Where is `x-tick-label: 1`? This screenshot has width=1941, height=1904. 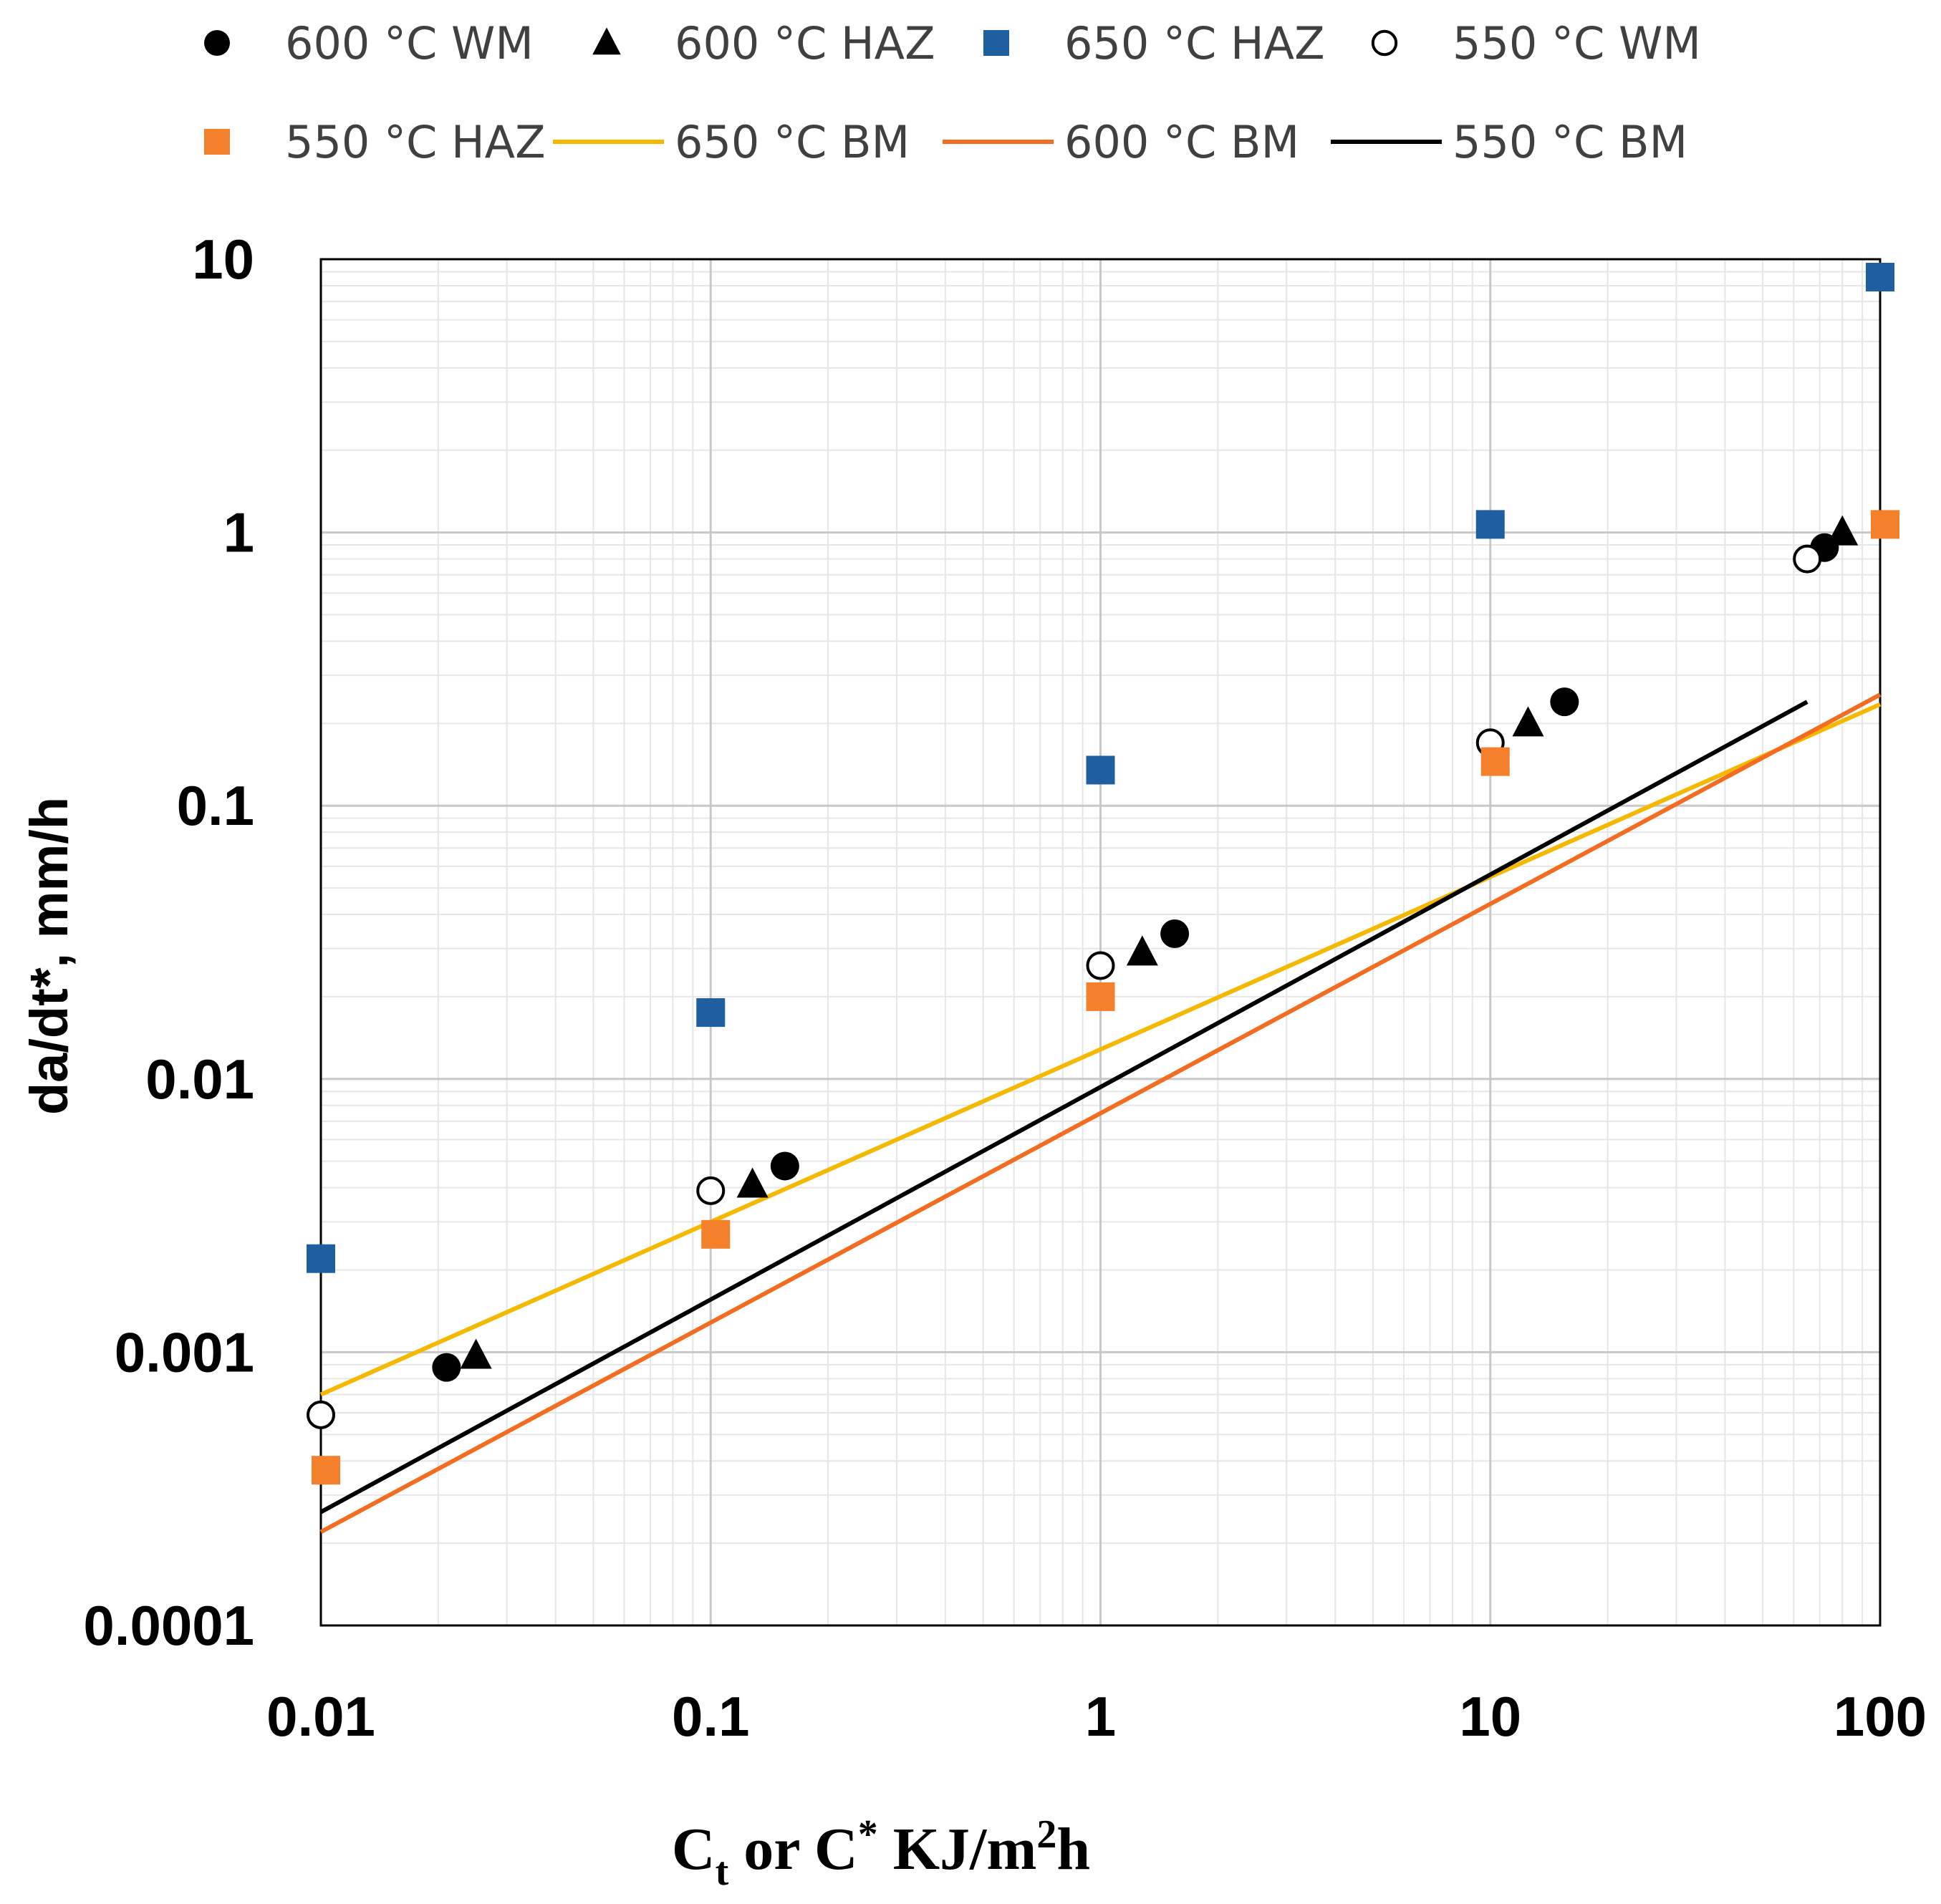 x-tick-label: 1 is located at coordinates (1100, 1717).